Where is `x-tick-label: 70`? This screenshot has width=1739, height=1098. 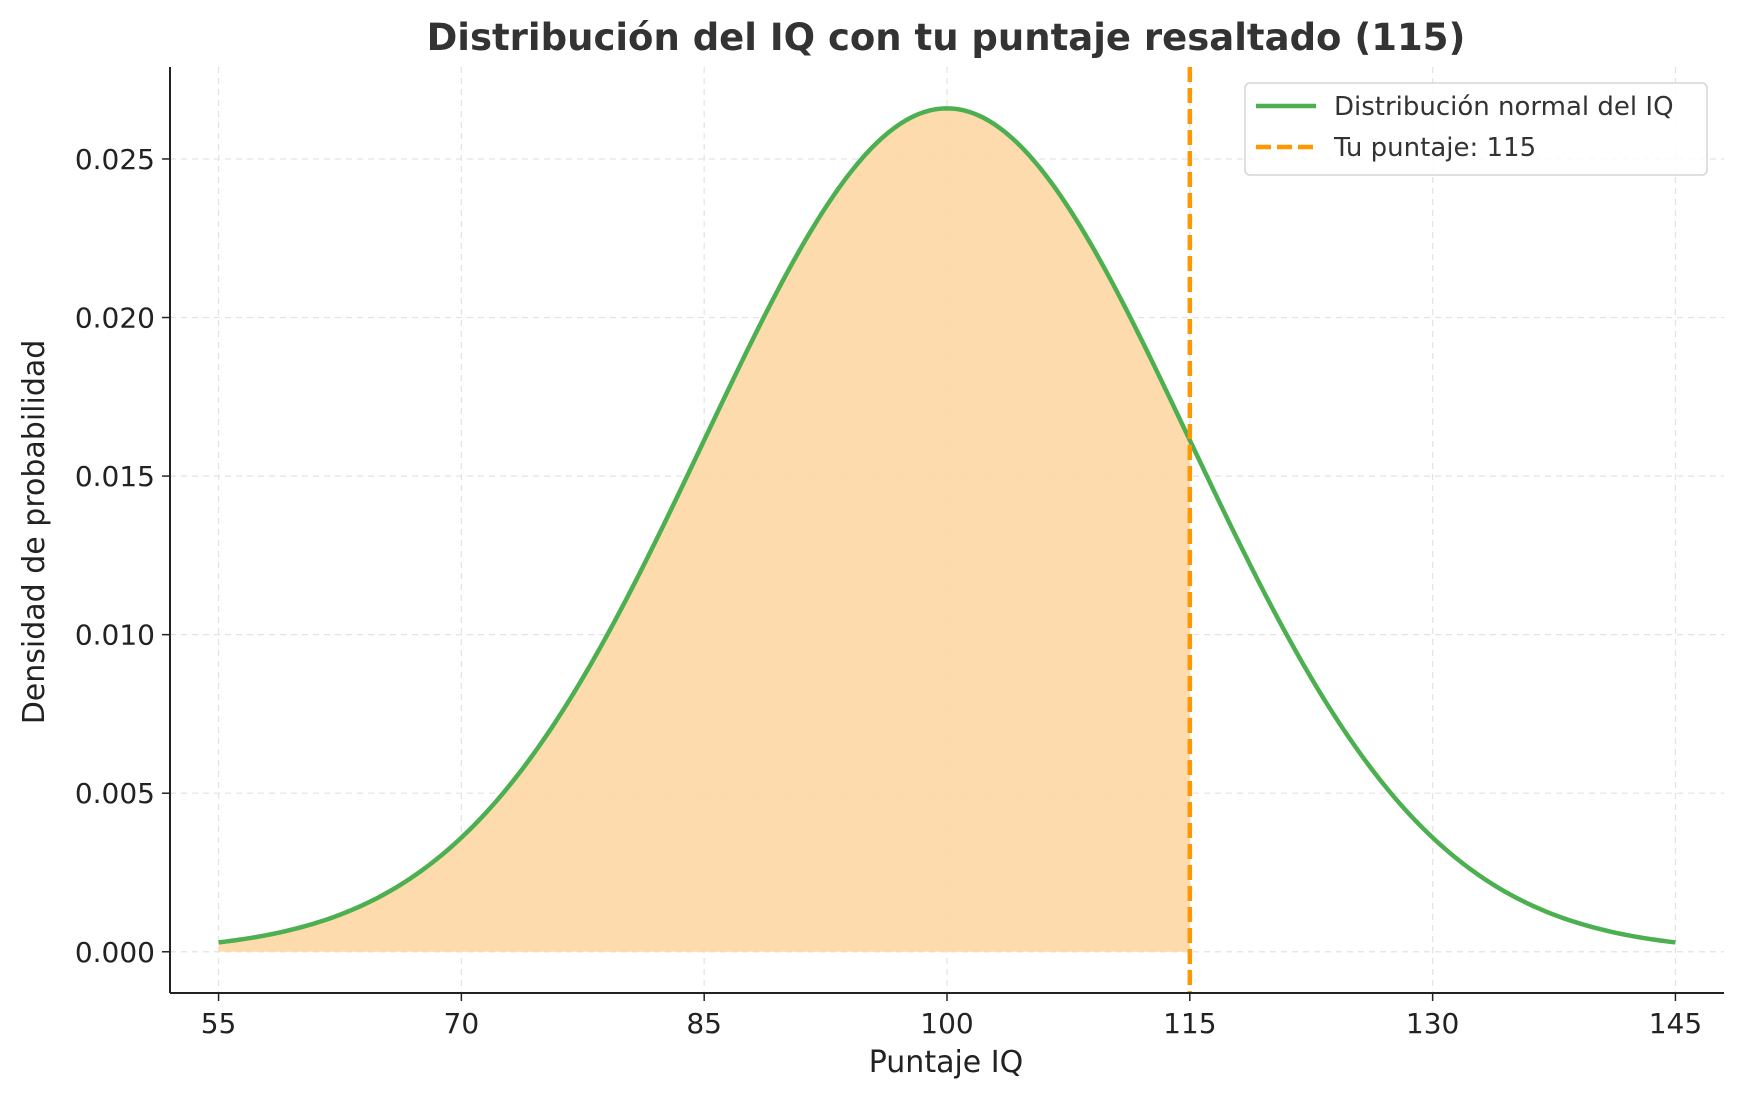
x-tick-label: 70 is located at coordinates (462, 1023).